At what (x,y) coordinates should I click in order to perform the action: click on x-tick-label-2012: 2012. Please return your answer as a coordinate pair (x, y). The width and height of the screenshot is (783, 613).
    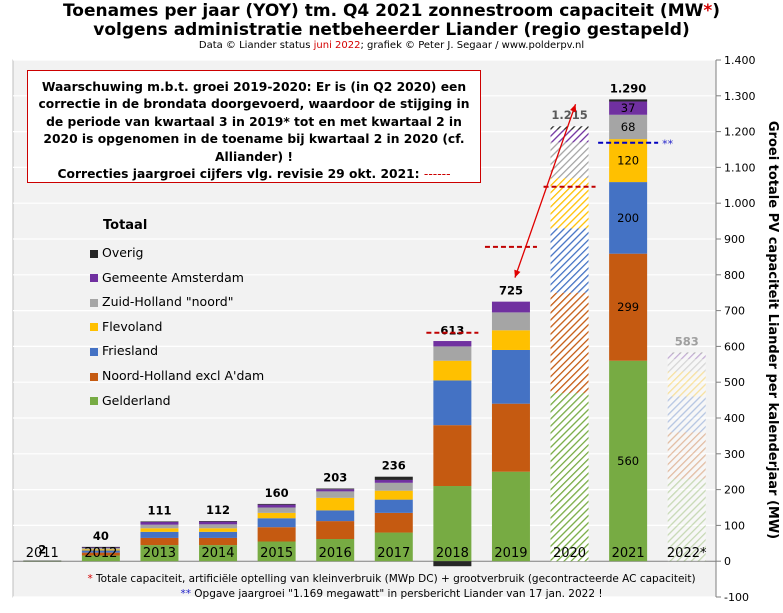
    Looking at the image, I should click on (100, 553).